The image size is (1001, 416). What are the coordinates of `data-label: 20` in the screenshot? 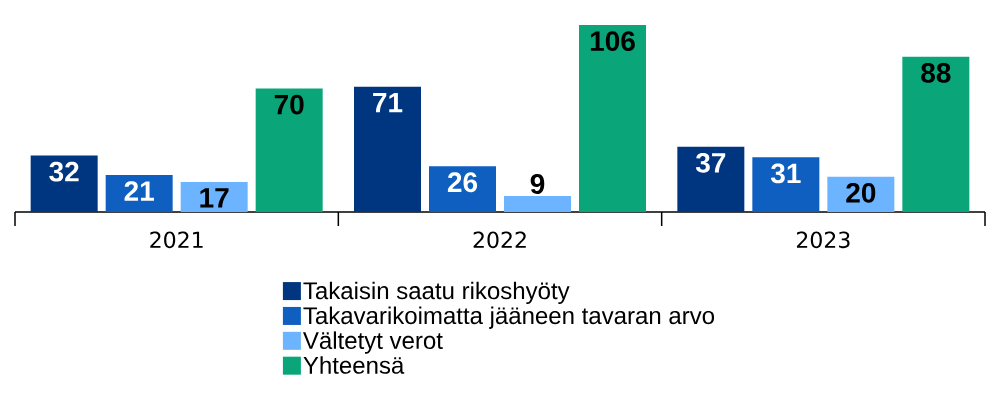 It's located at (861, 192).